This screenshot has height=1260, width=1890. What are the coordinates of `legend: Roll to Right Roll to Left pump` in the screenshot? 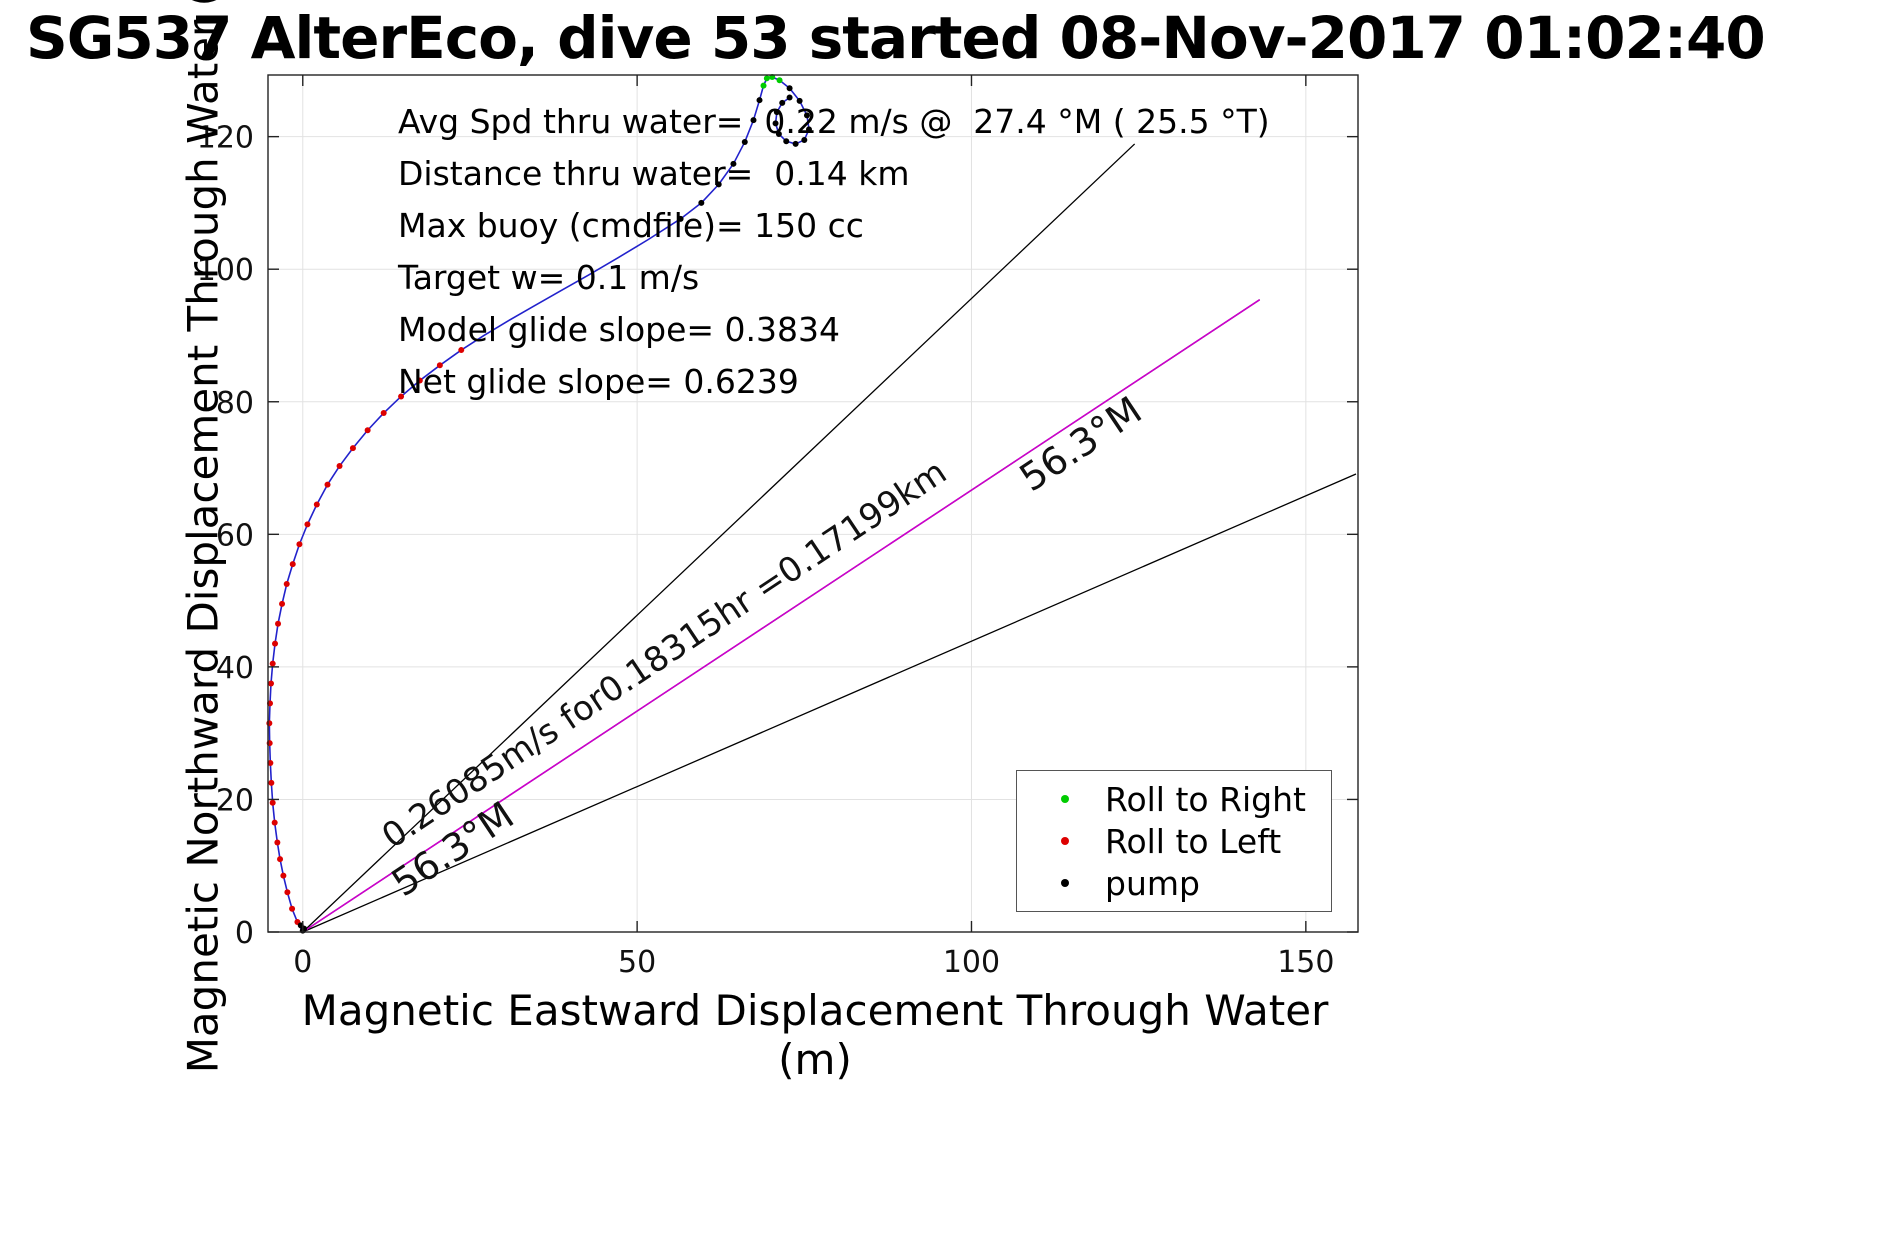 It's located at (1174, 841).